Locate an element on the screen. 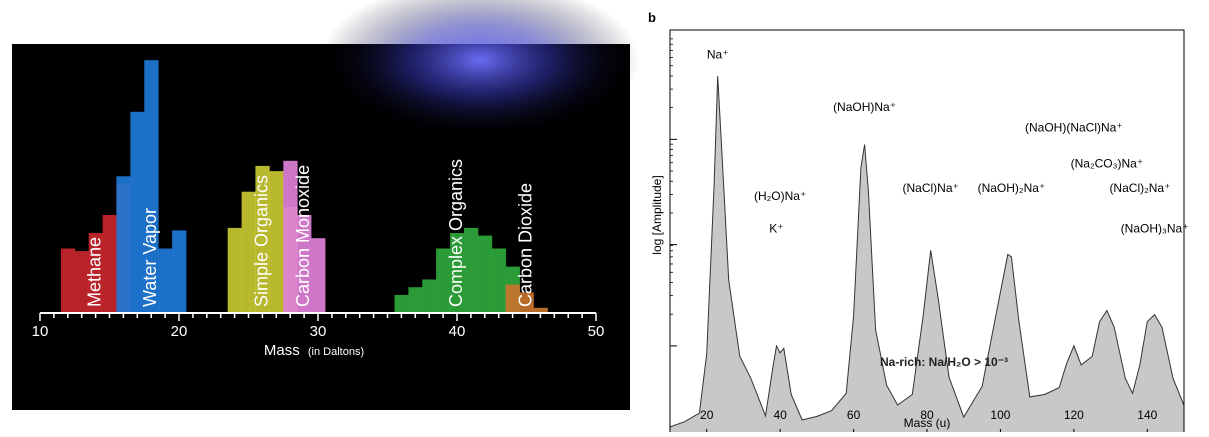 The image size is (1209, 437). peak-label: K⁺ is located at coordinates (776, 229).